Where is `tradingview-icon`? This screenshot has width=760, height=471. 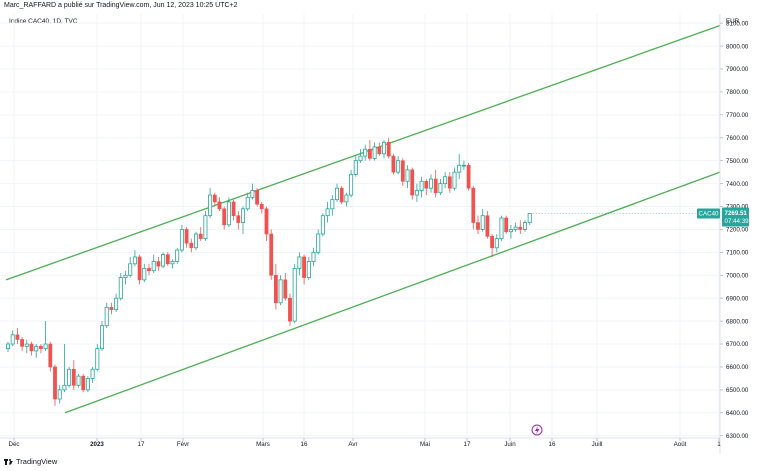
tradingview-icon is located at coordinates (8, 462).